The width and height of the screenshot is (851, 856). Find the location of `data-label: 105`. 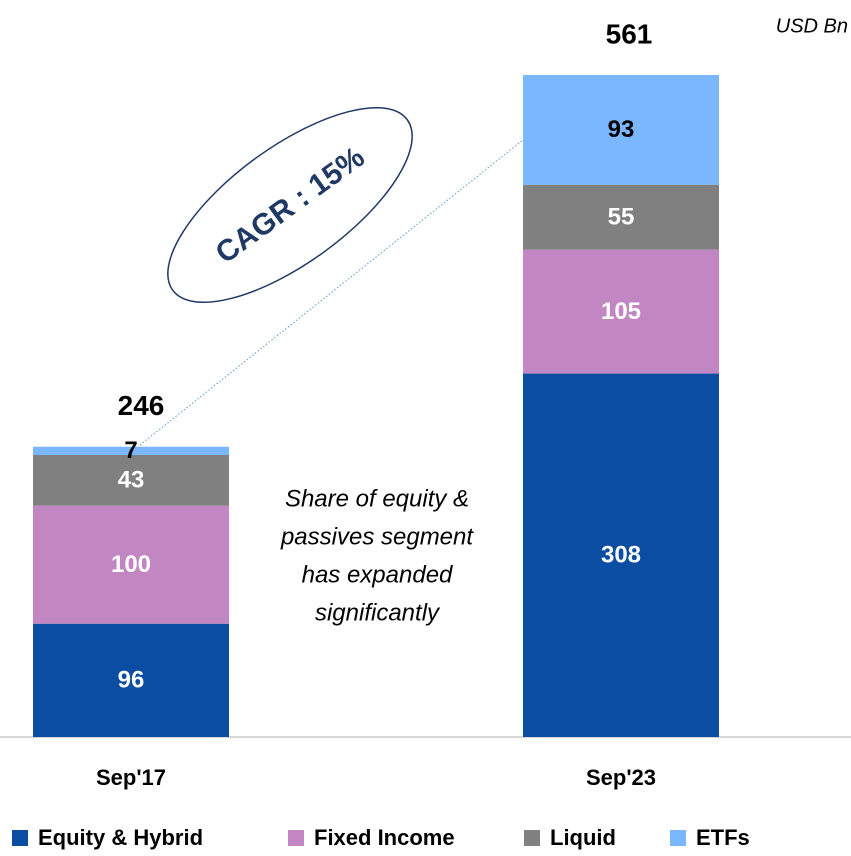

data-label: 105 is located at coordinates (621, 311).